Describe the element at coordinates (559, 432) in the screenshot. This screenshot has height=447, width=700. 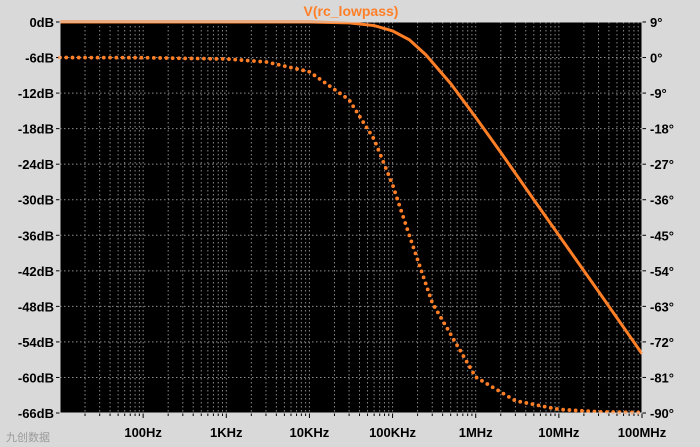
I see `x-tick-label: 10MHz` at that location.